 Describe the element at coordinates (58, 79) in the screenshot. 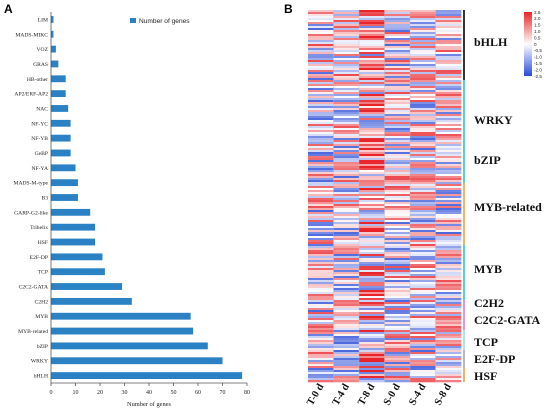

I see `bar-hb-other` at that location.